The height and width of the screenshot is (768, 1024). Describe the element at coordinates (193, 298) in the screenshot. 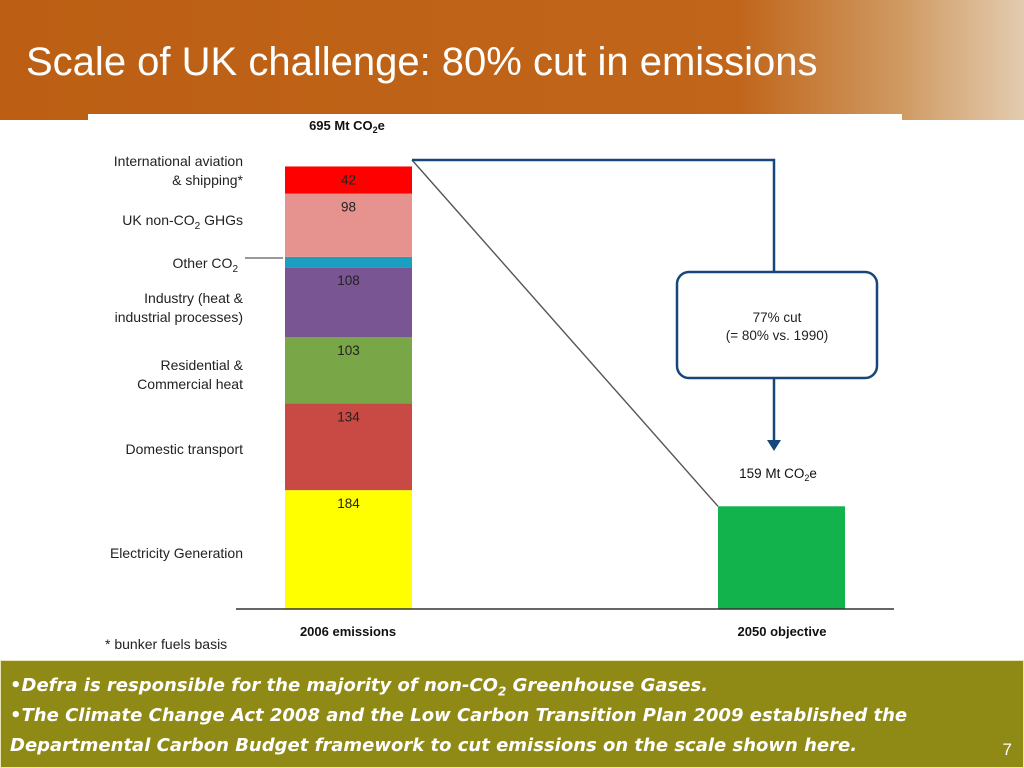

I see `svg-text: Industry (heat &` at that location.